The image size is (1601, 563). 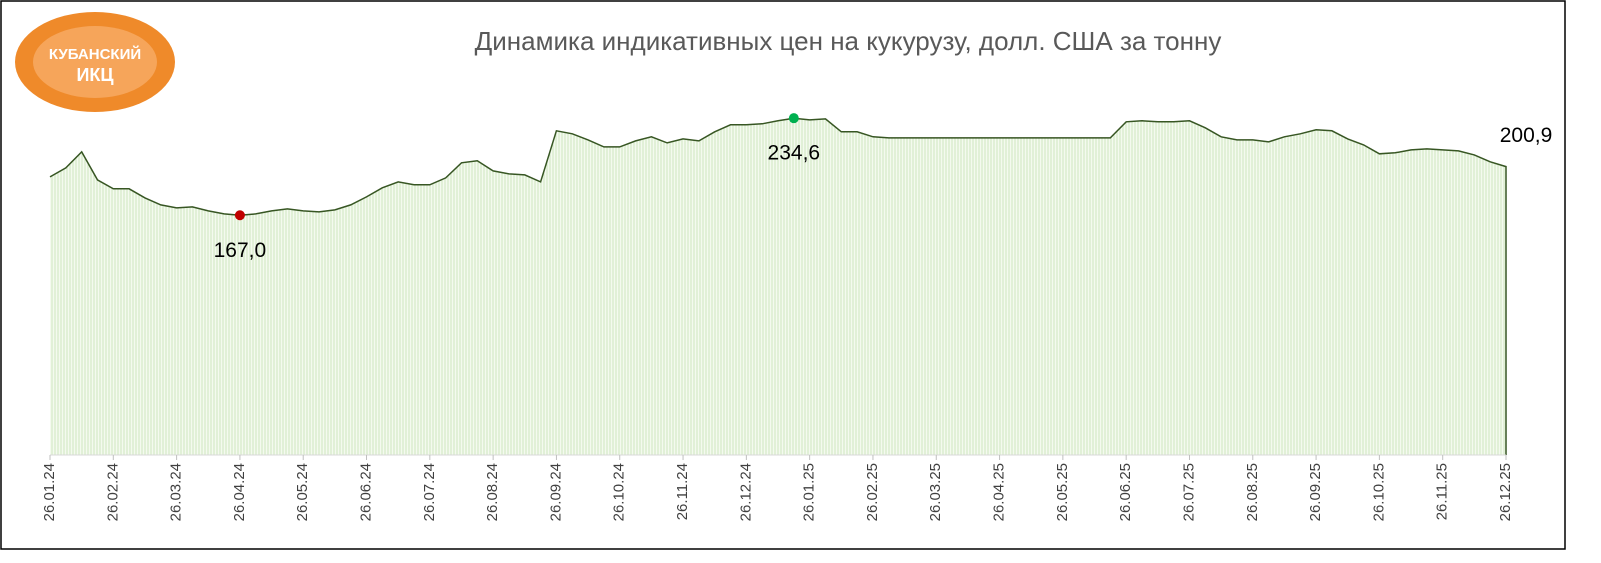 I want to click on x-tick-label: 26.12.25, so click(x=1505, y=492).